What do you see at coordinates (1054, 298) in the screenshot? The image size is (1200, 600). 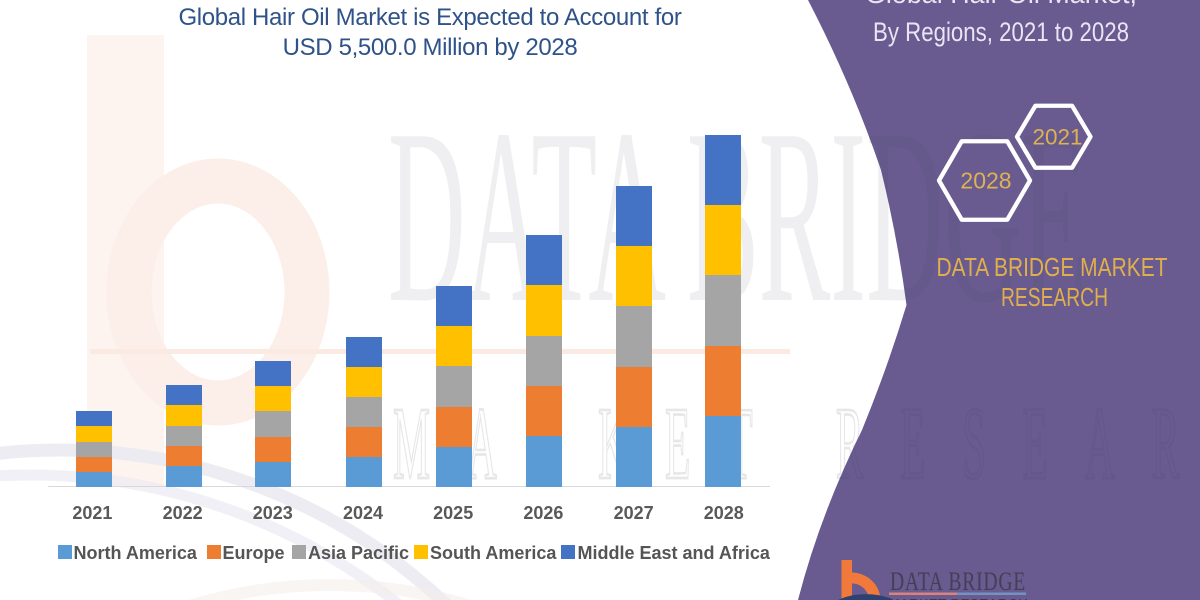 I see `svg-text: RESEARCH` at bounding box center [1054, 298].